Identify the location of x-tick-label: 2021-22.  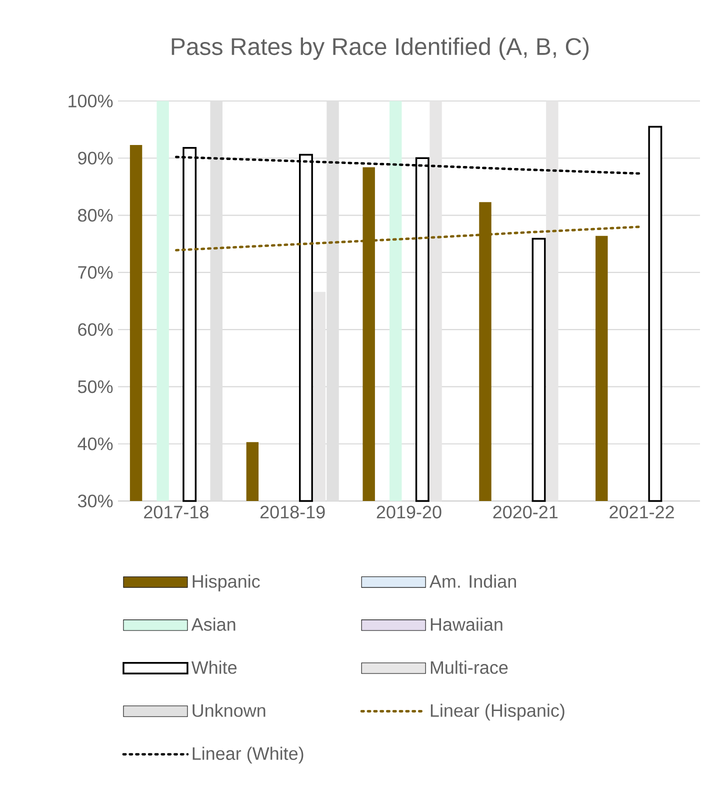
(642, 512).